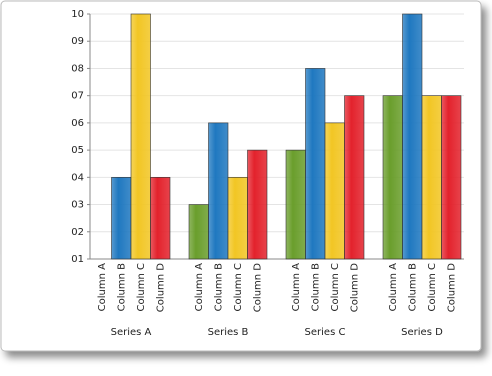 Image resolution: width=492 pixels, height=376 pixels. Describe the element at coordinates (77, 150) in the screenshot. I see `y-tick-label: 05` at that location.